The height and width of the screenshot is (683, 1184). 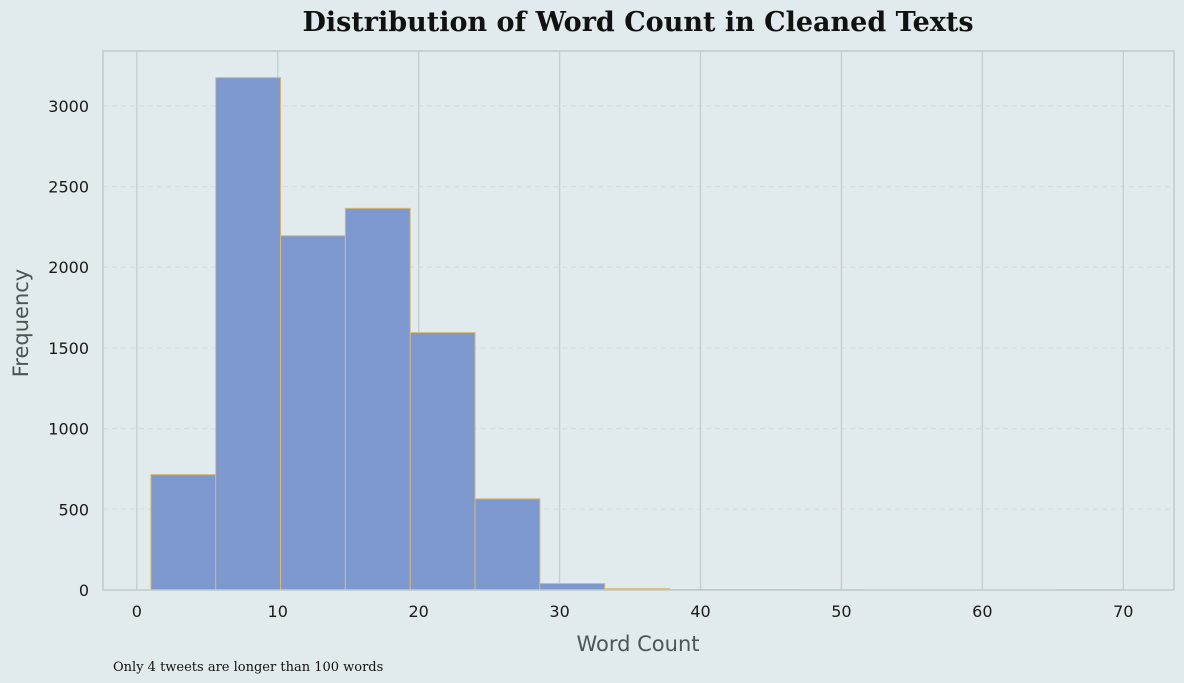 What do you see at coordinates (1123, 611) in the screenshot?
I see `x-tick-label: 70` at bounding box center [1123, 611].